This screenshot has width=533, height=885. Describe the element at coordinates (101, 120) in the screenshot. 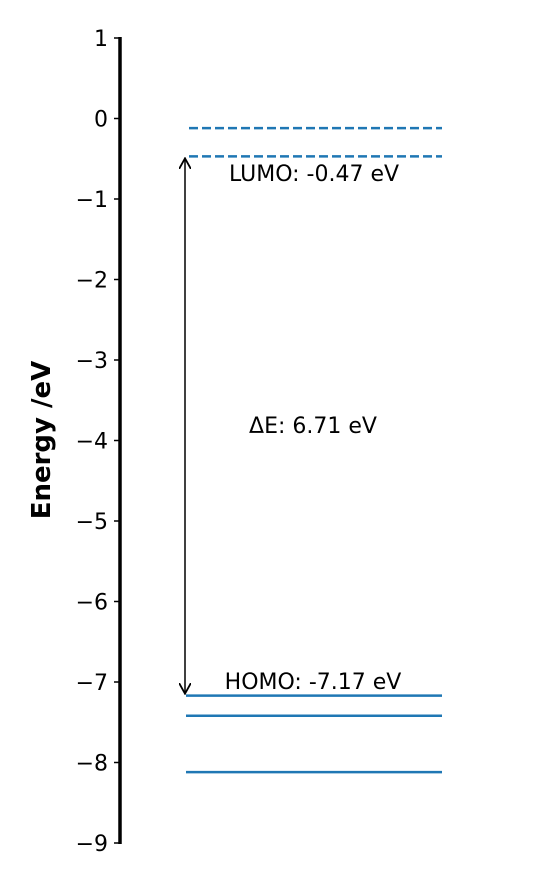

I see `y-tick-label: 0` at that location.